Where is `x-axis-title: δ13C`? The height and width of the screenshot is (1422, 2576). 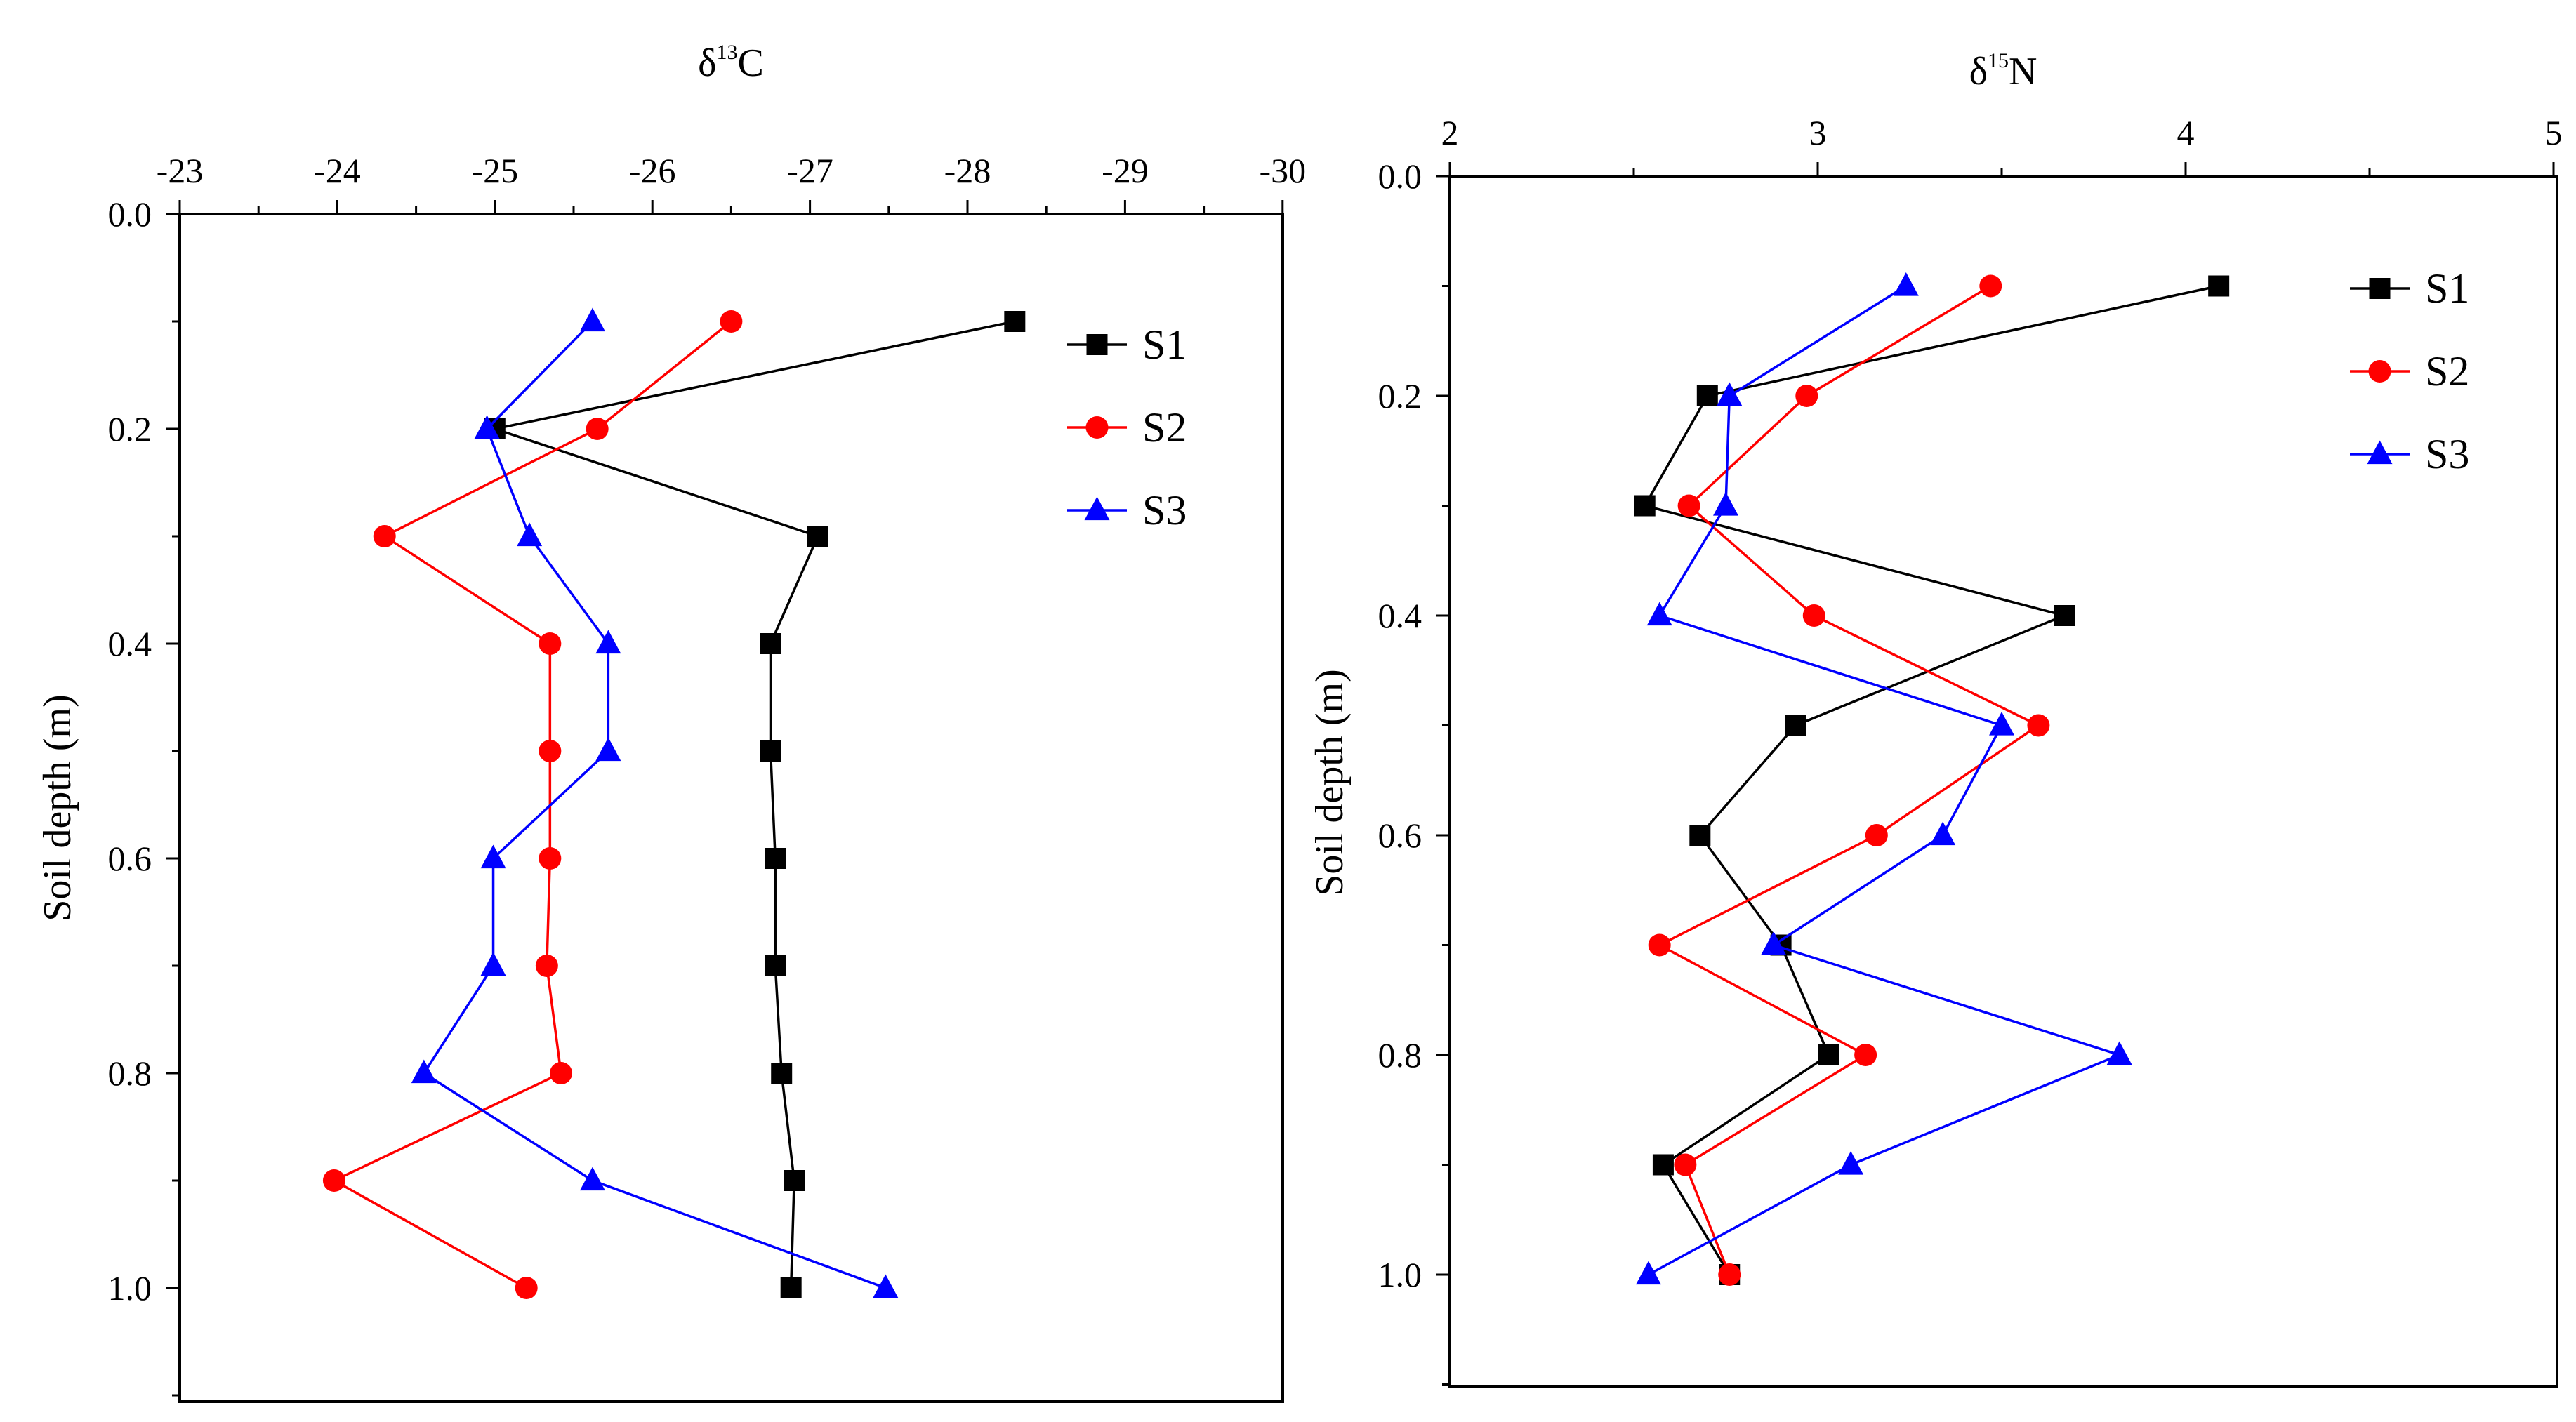
x-axis-title: δ13C is located at coordinates (731, 63).